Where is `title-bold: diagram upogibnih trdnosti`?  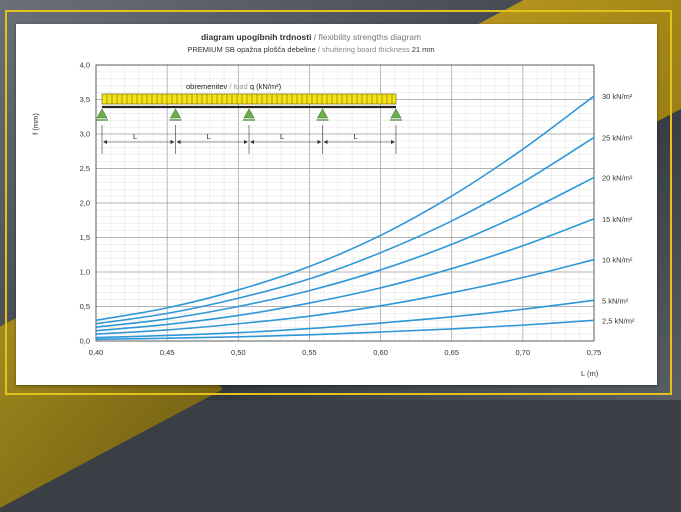
title-bold: diagram upogibnih trdnosti is located at coordinates (256, 37).